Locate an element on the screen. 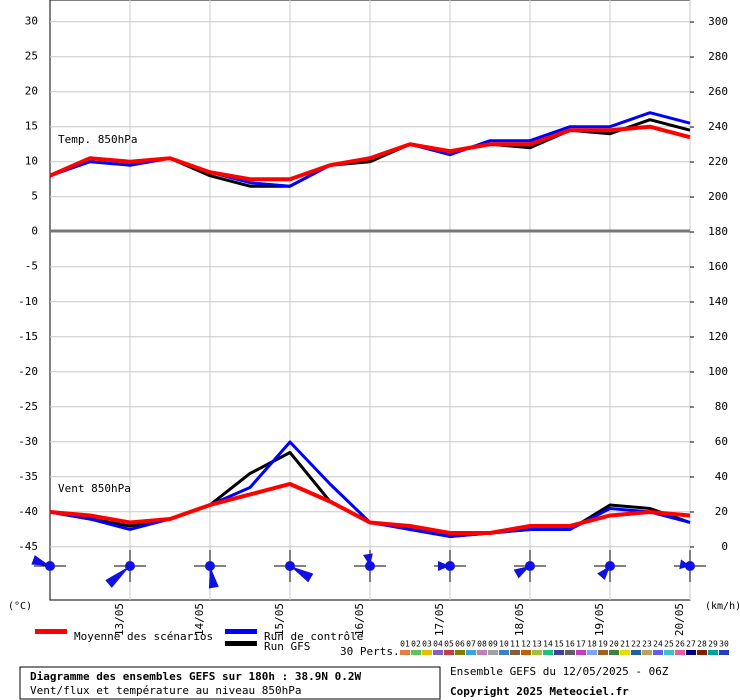 The height and width of the screenshot is (700, 740). perturbation-label: 27 is located at coordinates (691, 644).